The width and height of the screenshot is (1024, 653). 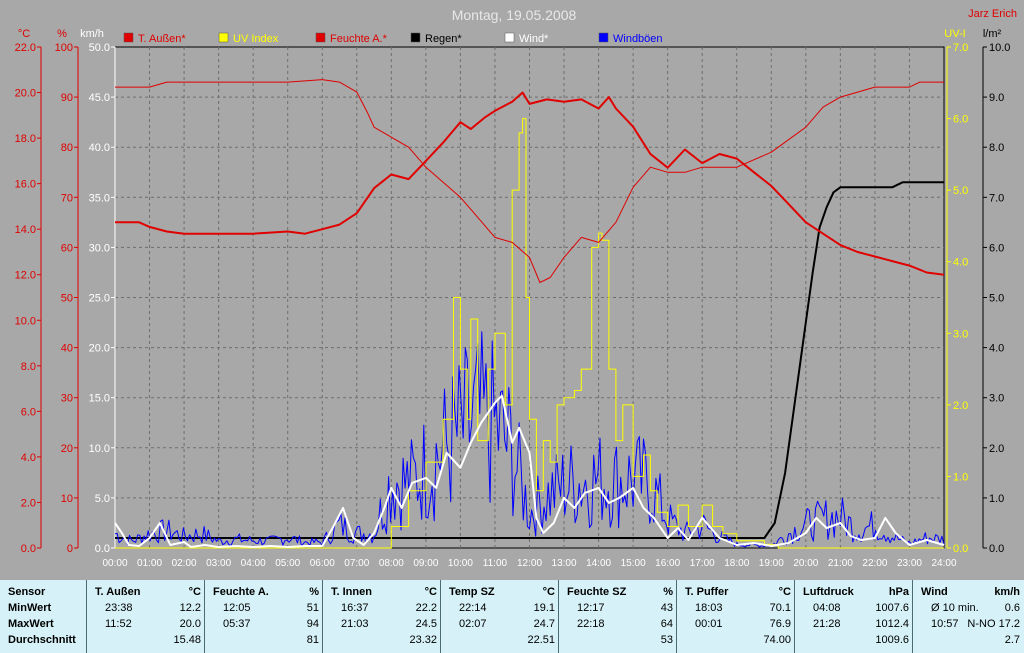 What do you see at coordinates (67, 98) in the screenshot?
I see `humidity-axis-tick-label: 90` at bounding box center [67, 98].